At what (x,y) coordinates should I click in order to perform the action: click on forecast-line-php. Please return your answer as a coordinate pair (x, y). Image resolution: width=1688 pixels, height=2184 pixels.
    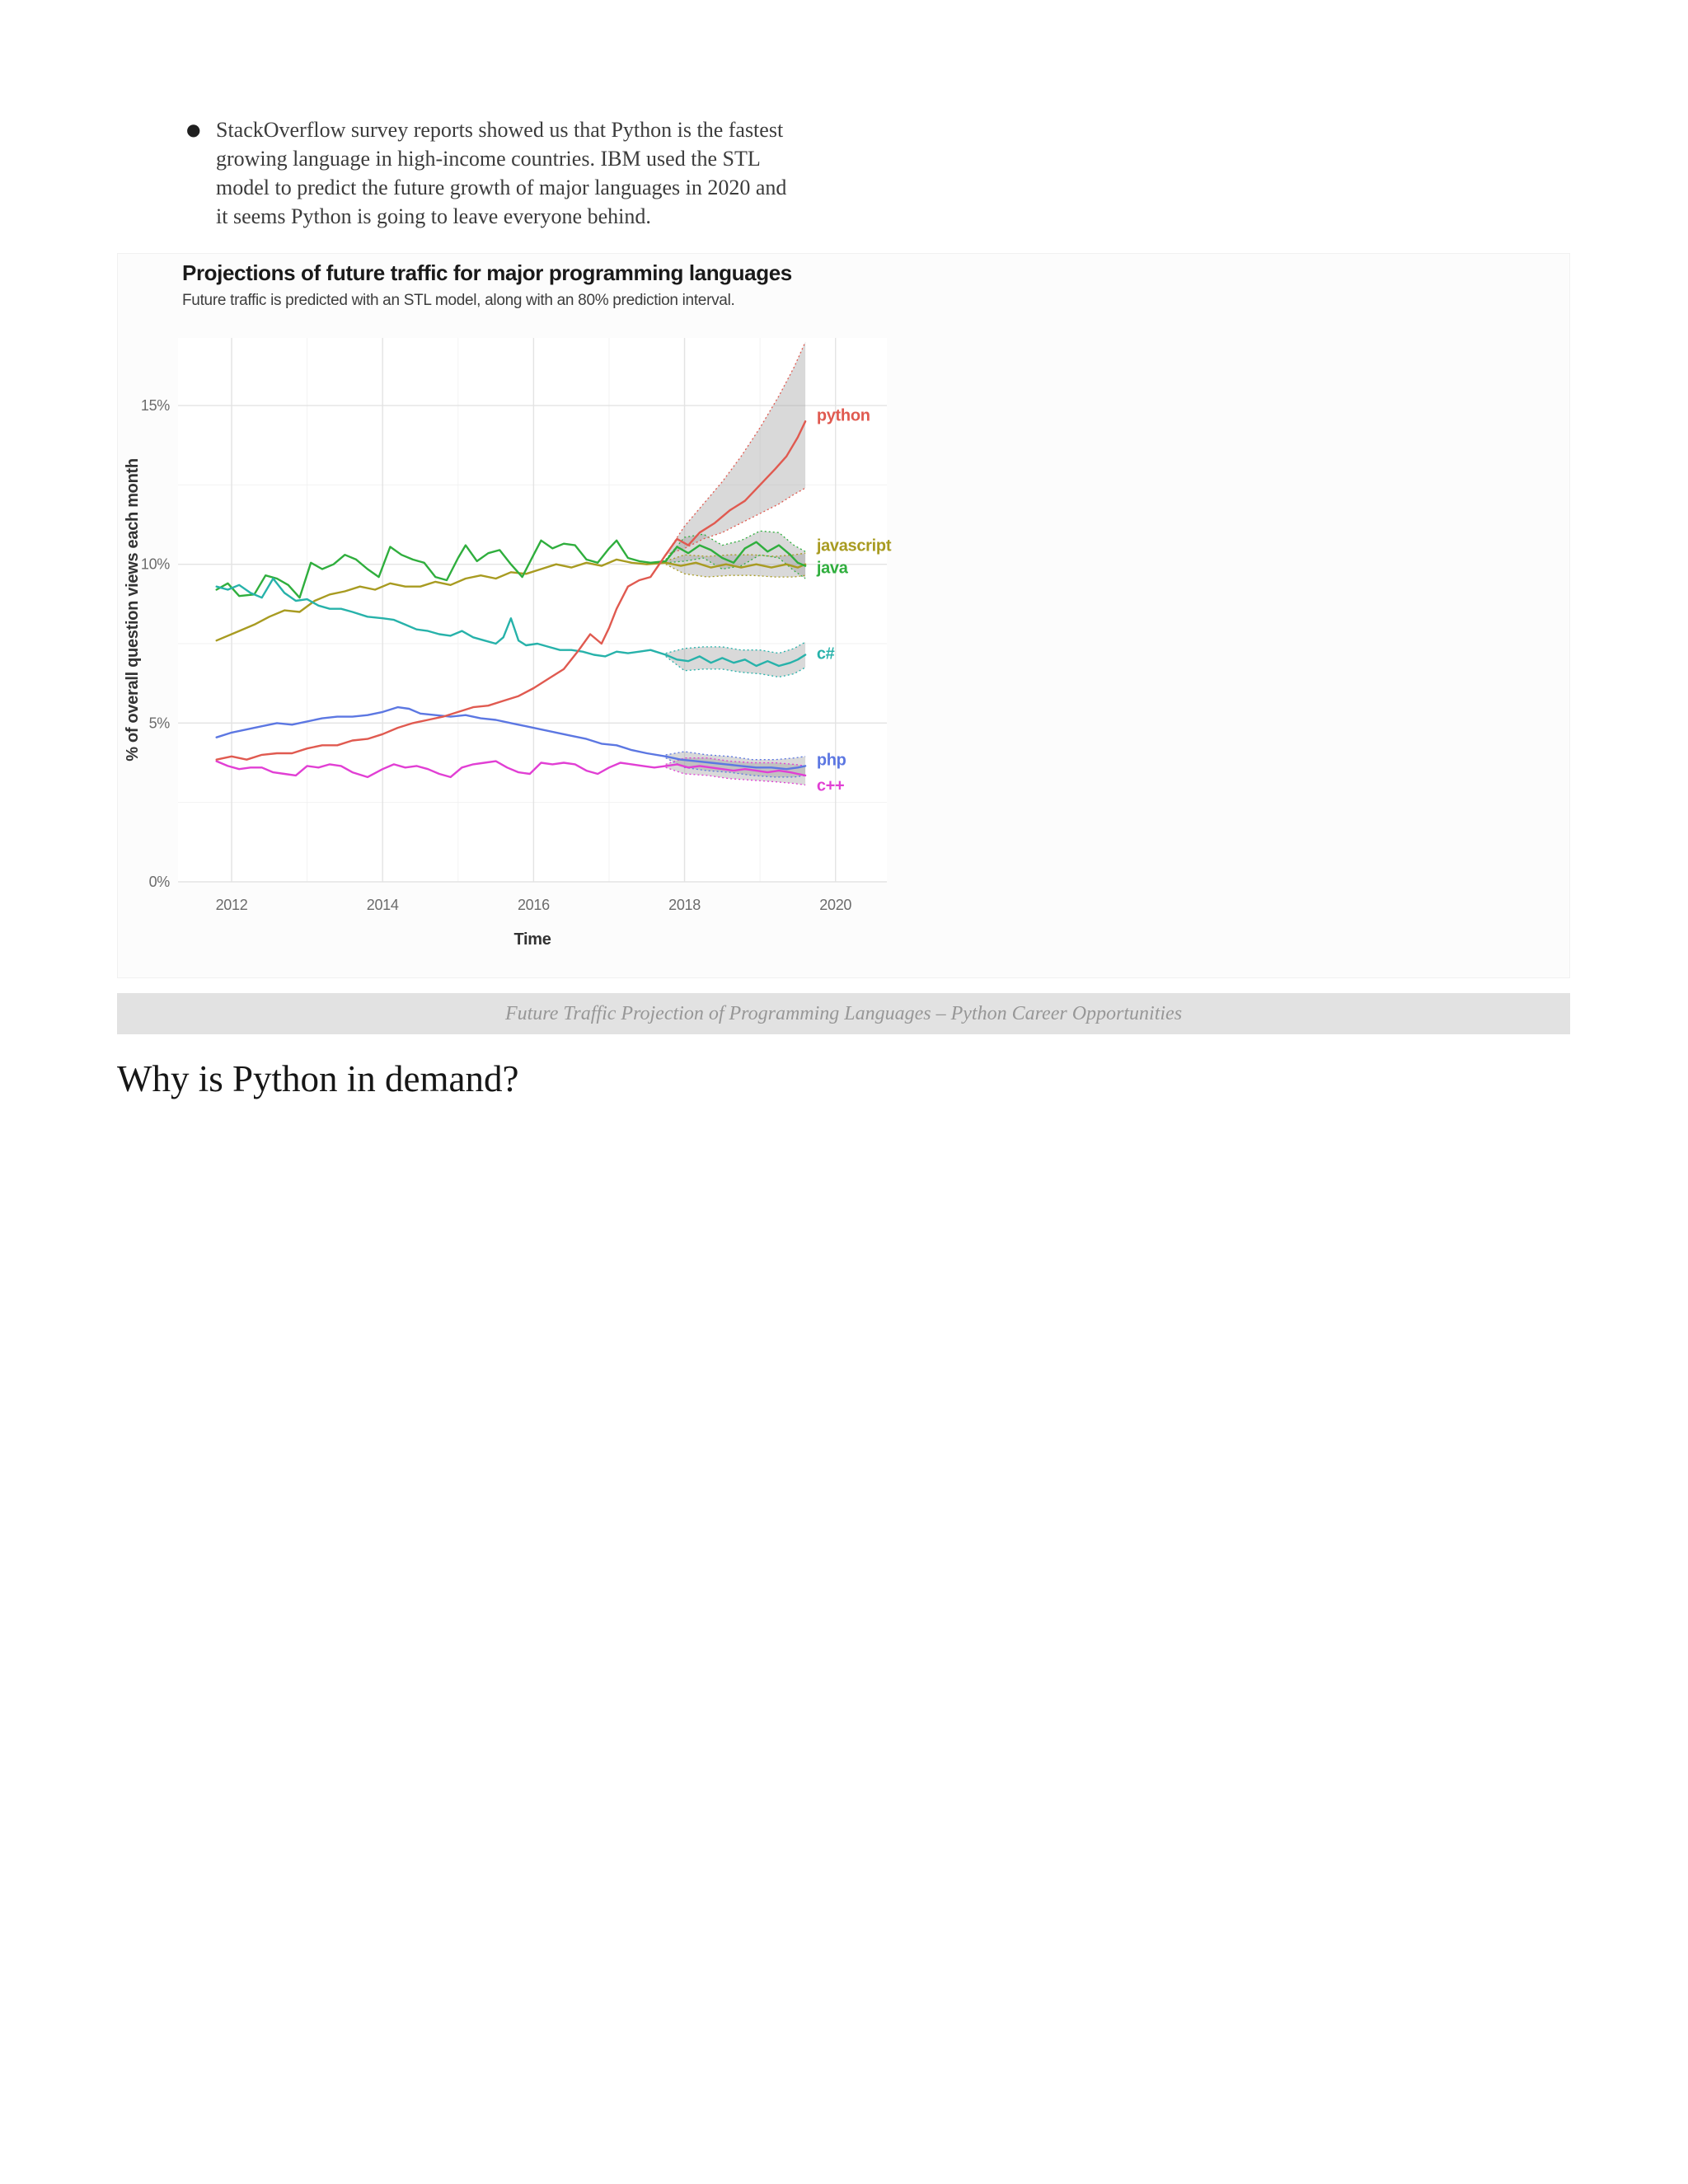
    Looking at the image, I should click on (736, 763).